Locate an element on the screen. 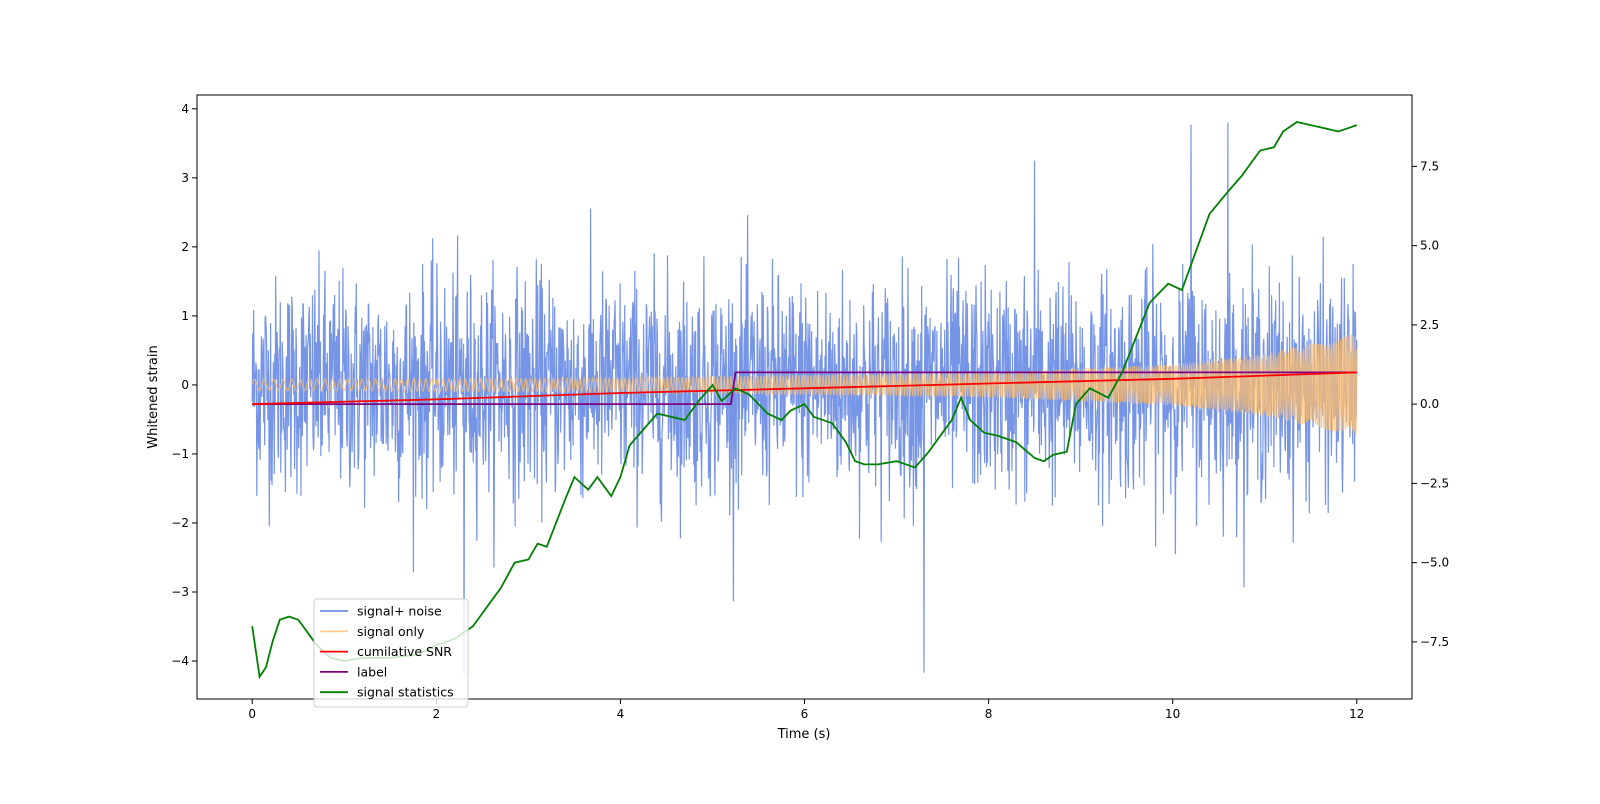 The height and width of the screenshot is (804, 1600). y-tick-label: −1 is located at coordinates (180, 454).